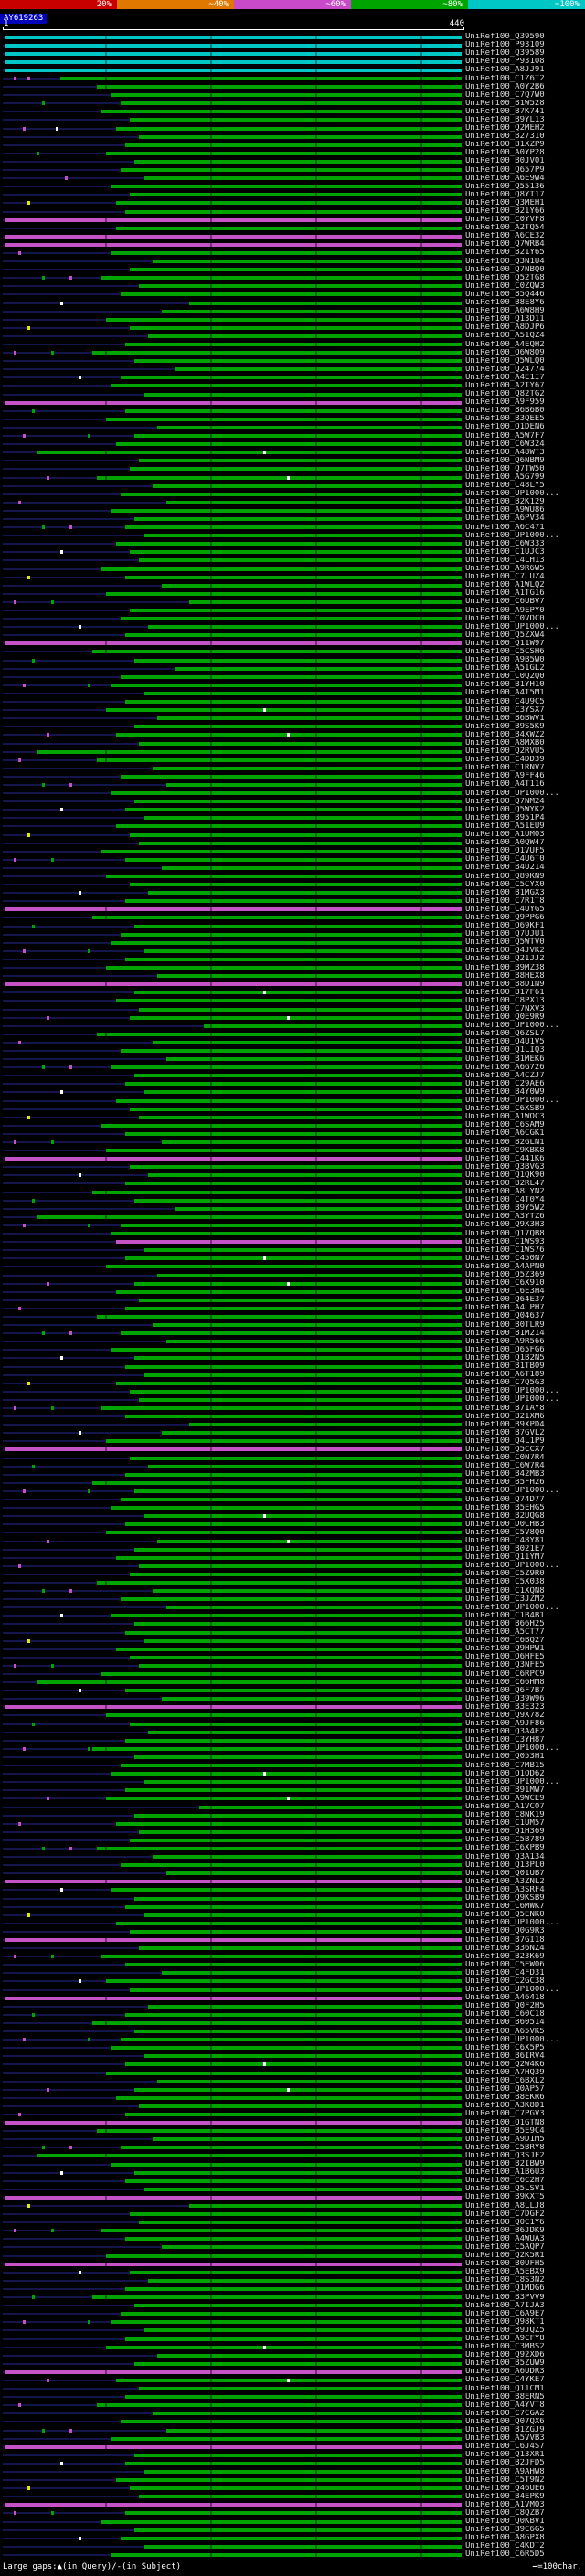  What do you see at coordinates (505, 220) in the screenshot?
I see `hit-label: UniRef100_C0YVF8` at bounding box center [505, 220].